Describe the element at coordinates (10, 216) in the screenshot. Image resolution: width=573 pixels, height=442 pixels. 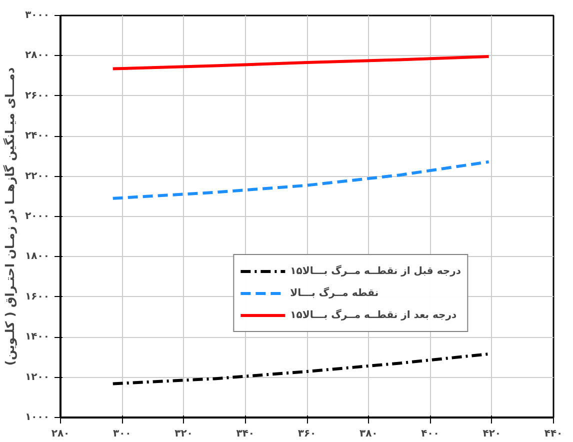
I see `y-axis-title: دمـــای میـانگین گازهــا در زمـان احتـراق ( کلـوین)` at that location.